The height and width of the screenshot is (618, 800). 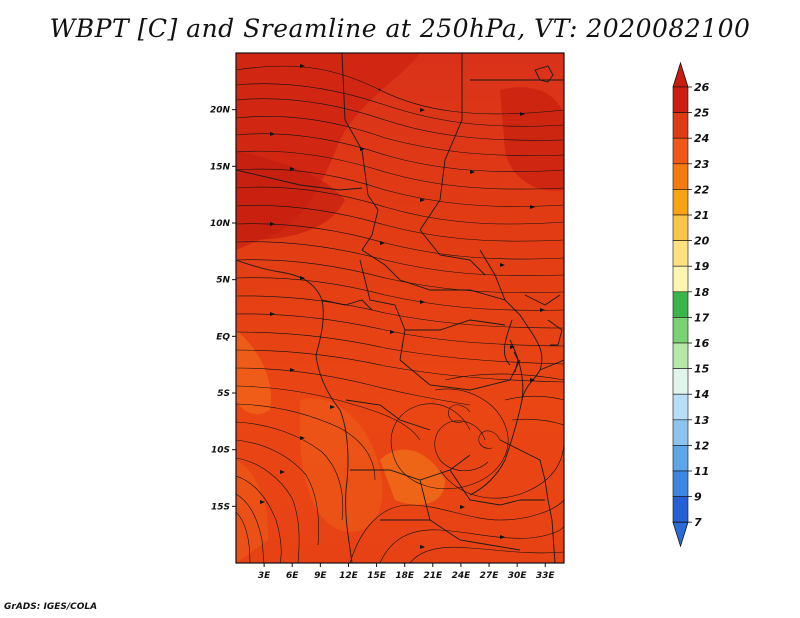 What do you see at coordinates (701, 394) in the screenshot?
I see `colorbar-label: 14` at bounding box center [701, 394].